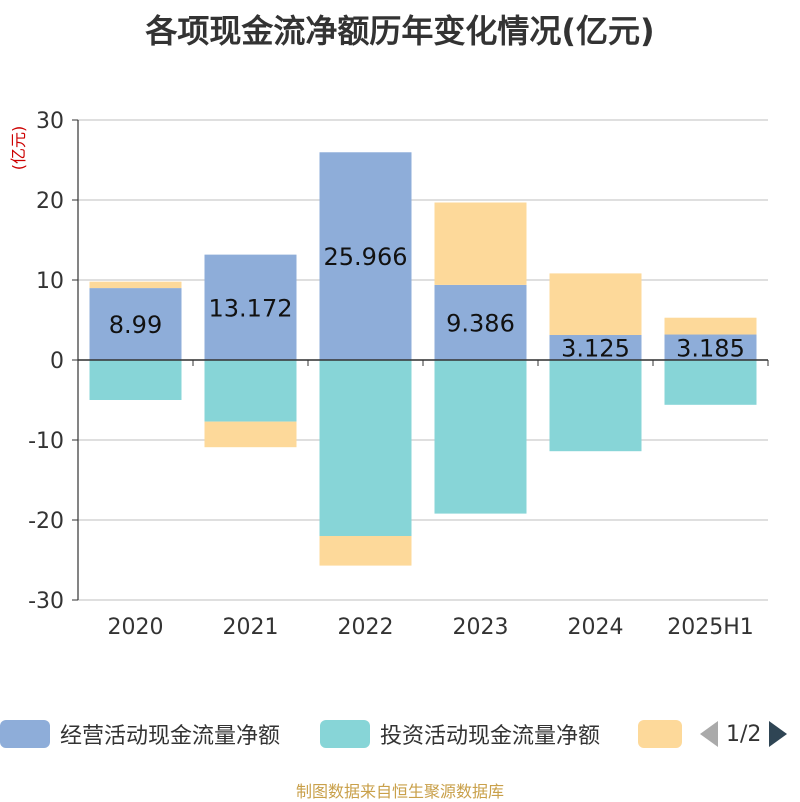 This screenshot has width=800, height=802. What do you see at coordinates (46, 601) in the screenshot?
I see `y-tick-label: -30` at bounding box center [46, 601].